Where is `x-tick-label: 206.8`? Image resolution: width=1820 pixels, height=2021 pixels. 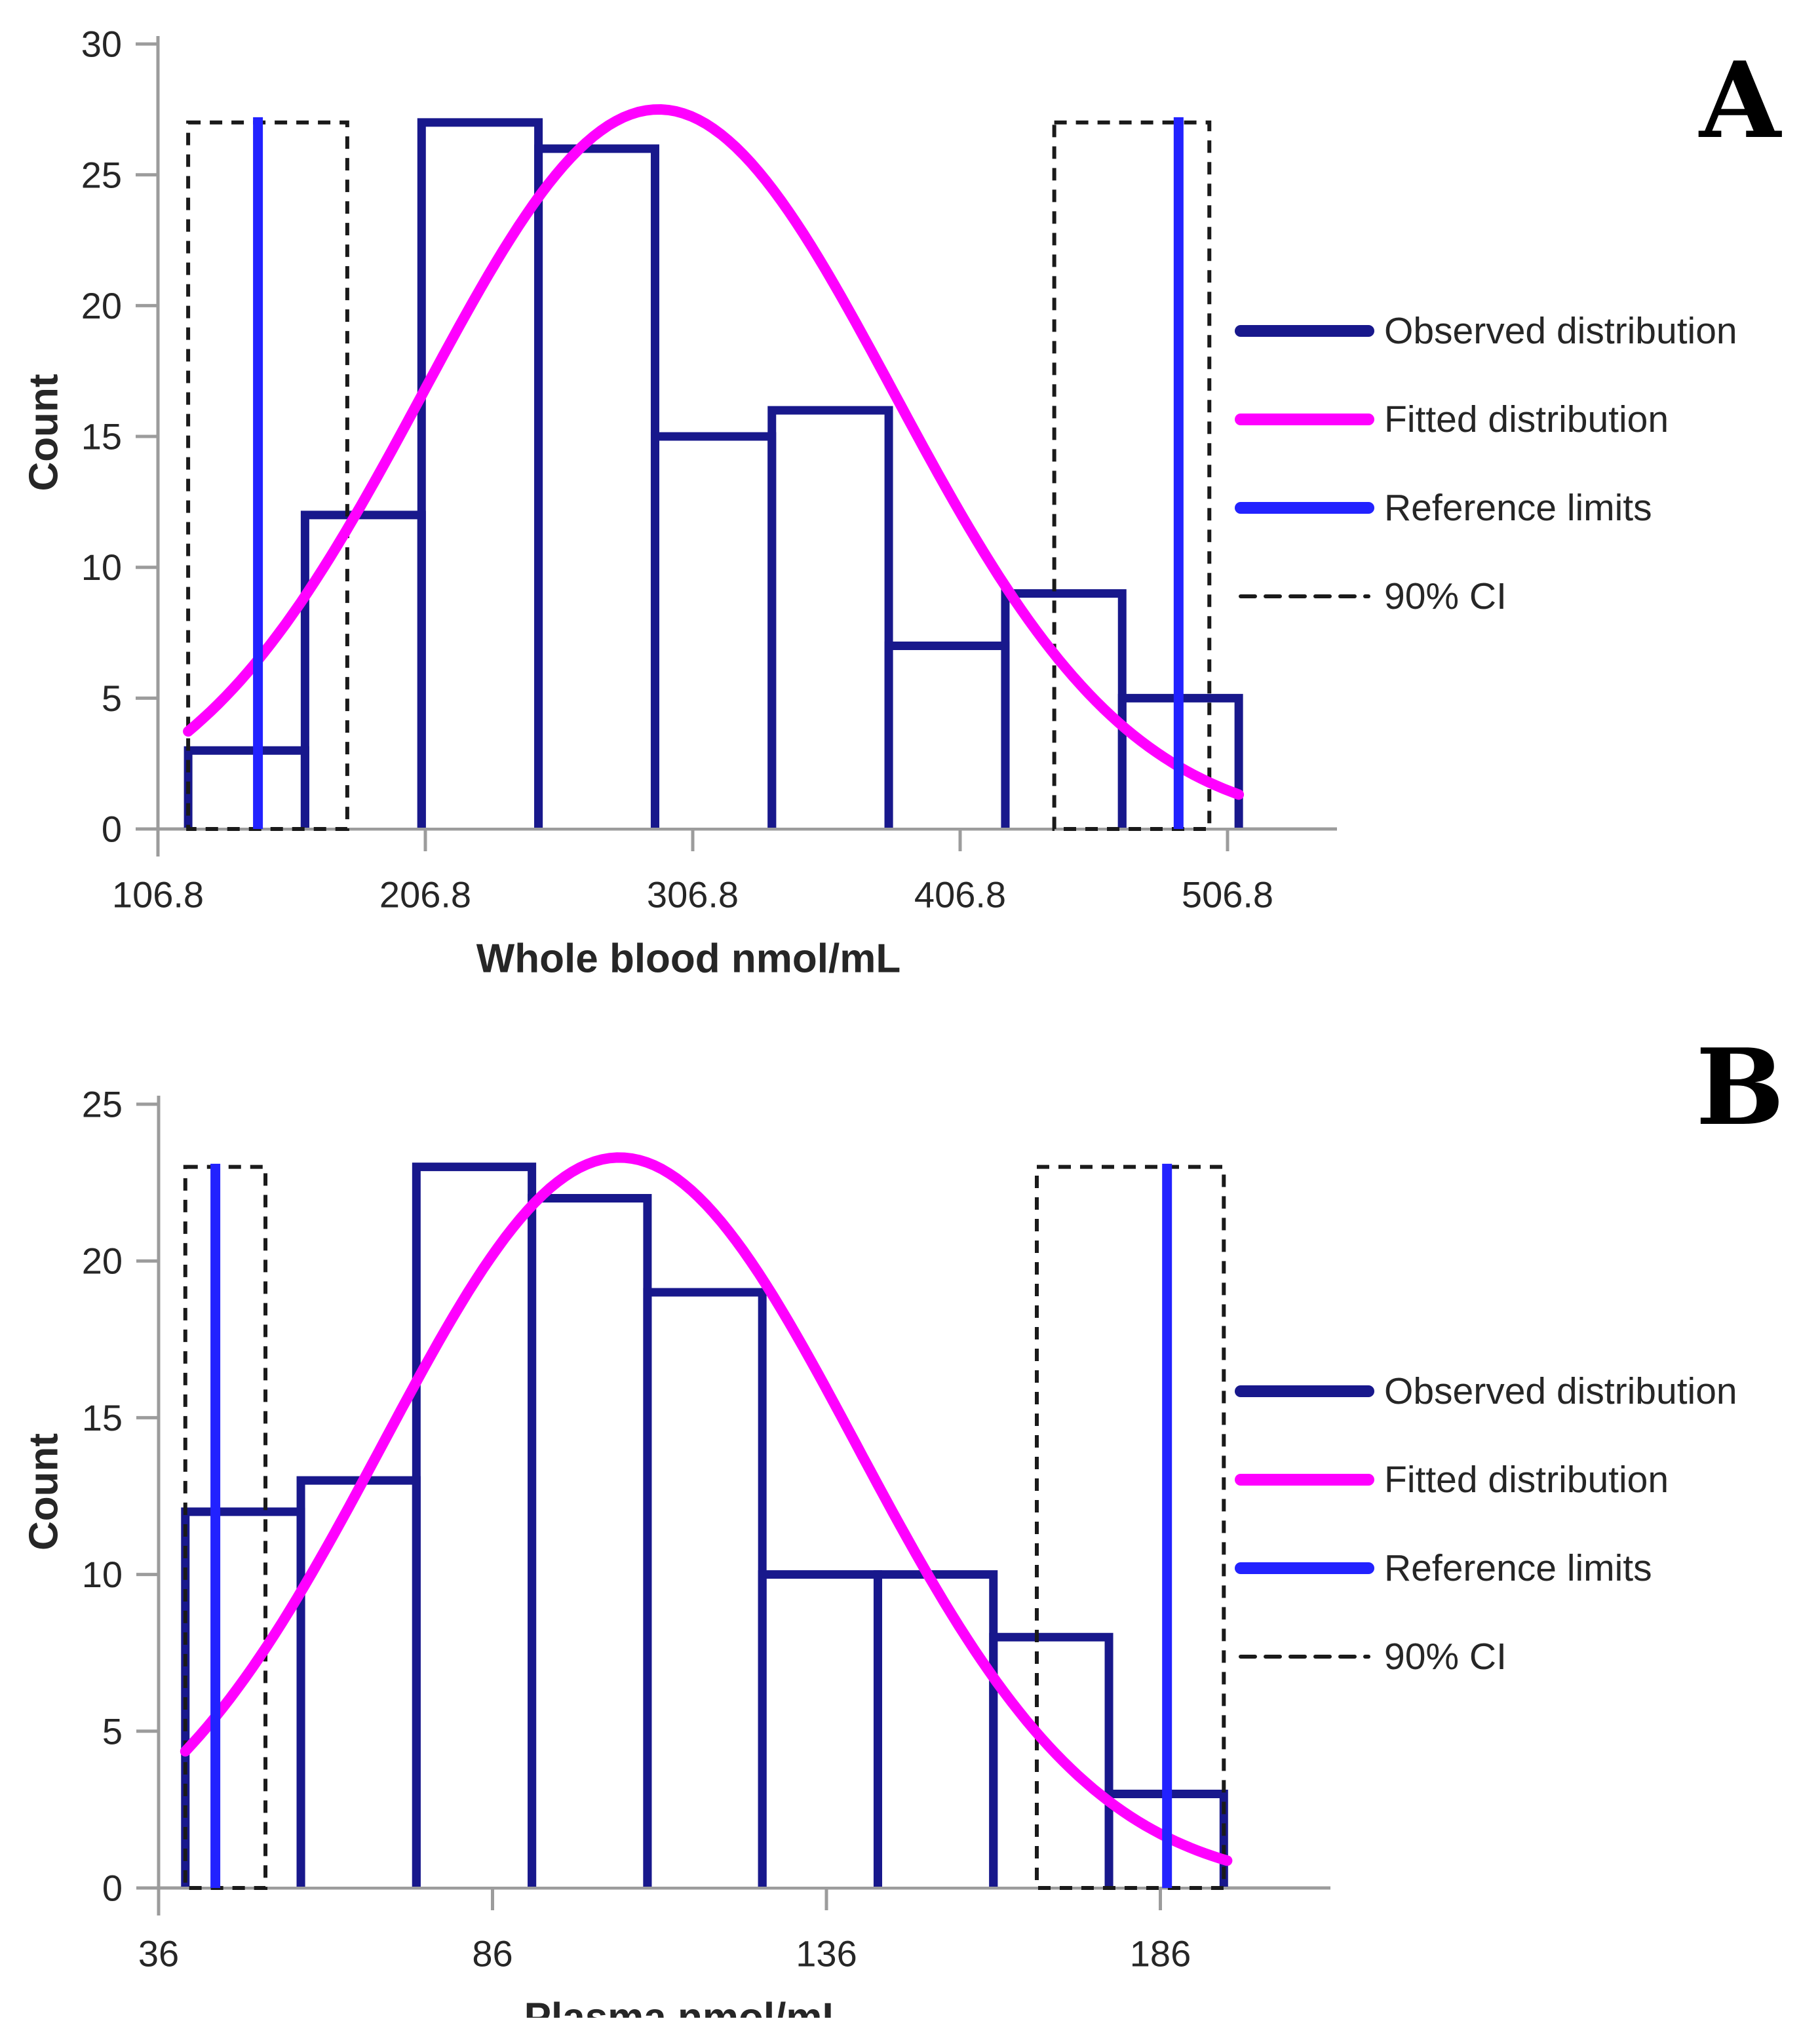
x-tick-label: 206.8 is located at coordinates (425, 894).